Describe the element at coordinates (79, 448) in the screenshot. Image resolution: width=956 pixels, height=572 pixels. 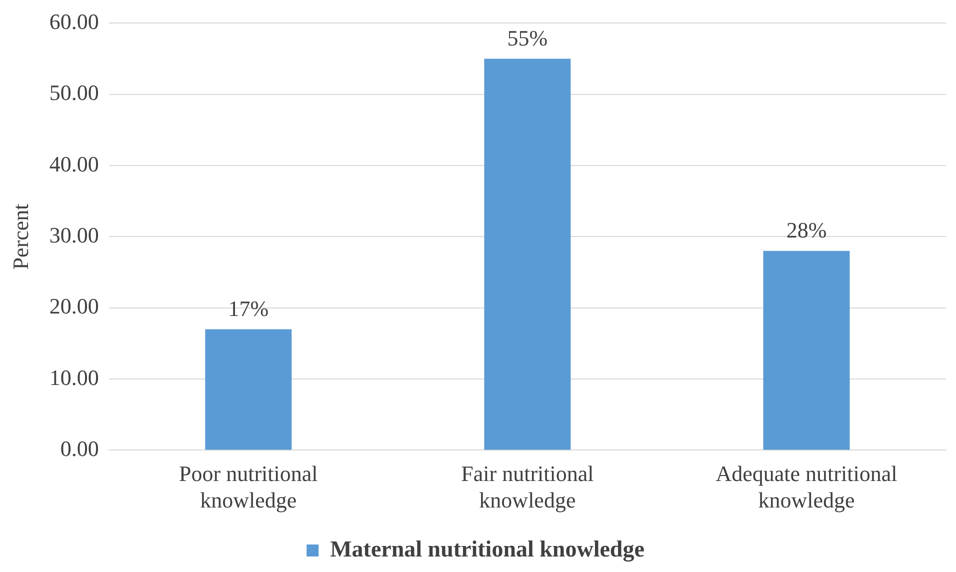
I see `y-tick-label: 0.00` at that location.